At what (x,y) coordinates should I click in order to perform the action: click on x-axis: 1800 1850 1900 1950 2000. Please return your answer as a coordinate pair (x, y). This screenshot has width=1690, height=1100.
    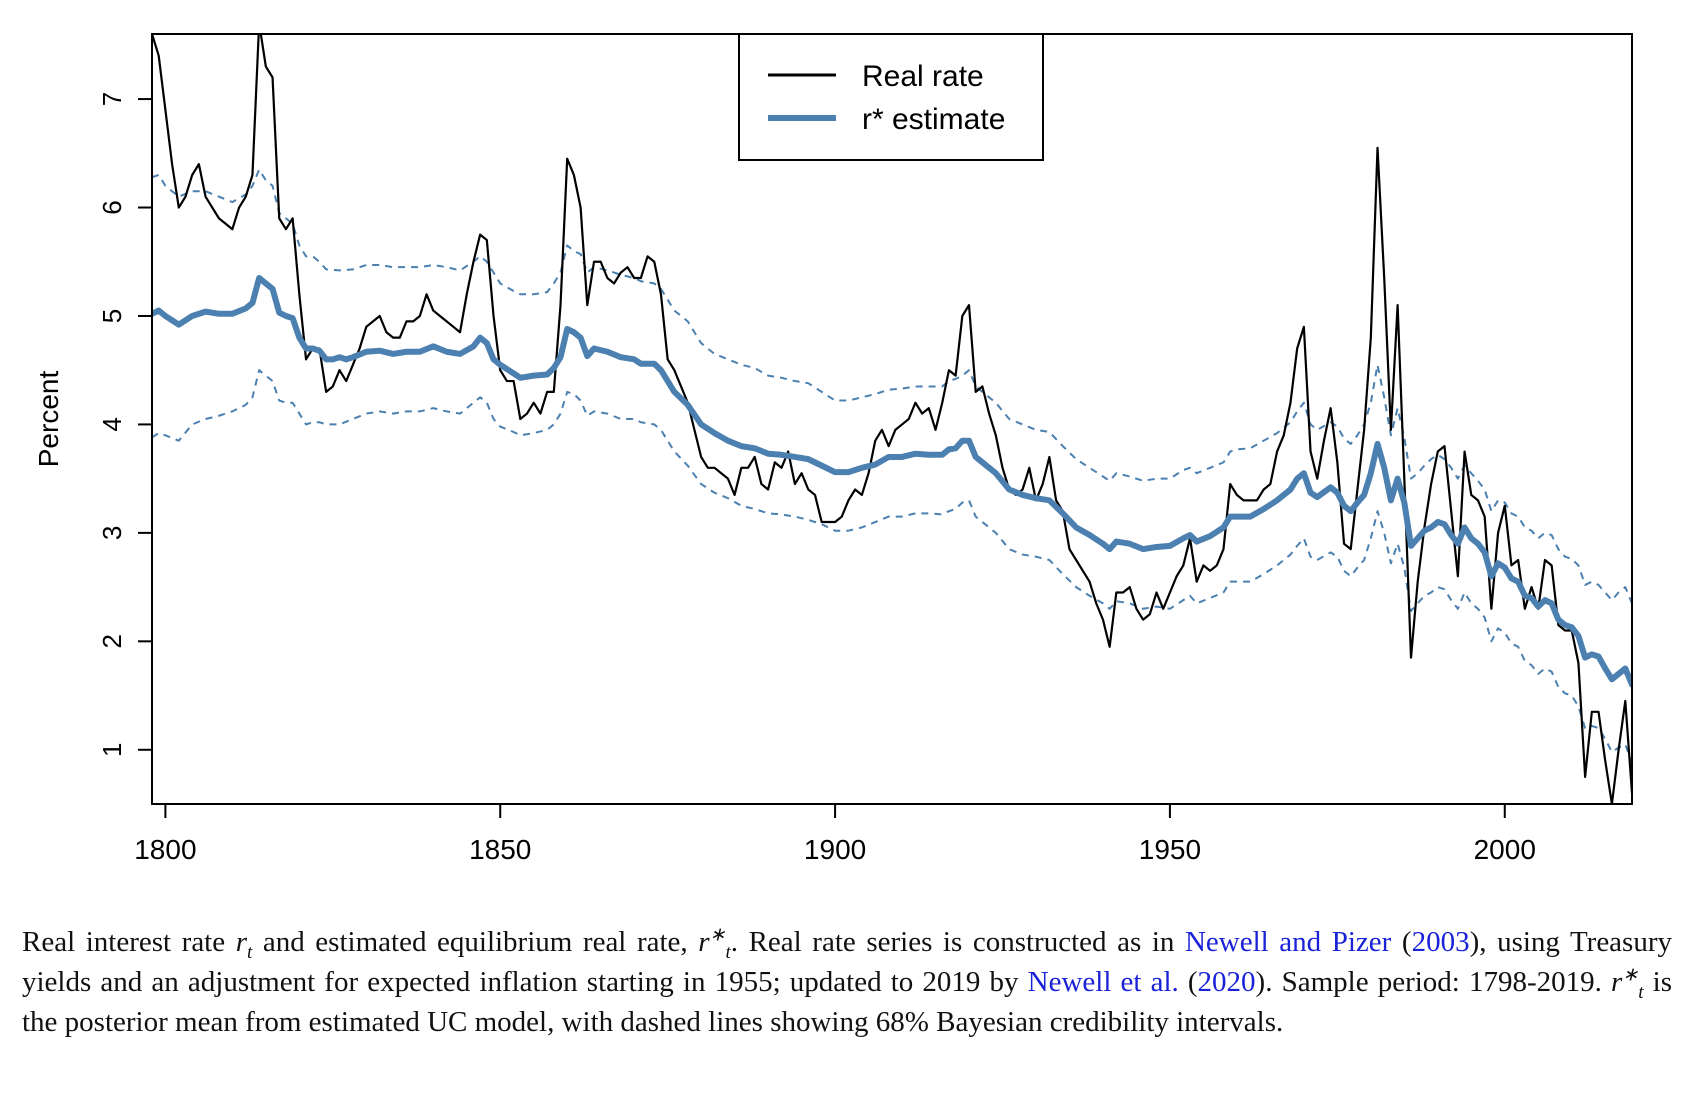
    Looking at the image, I should click on (835, 834).